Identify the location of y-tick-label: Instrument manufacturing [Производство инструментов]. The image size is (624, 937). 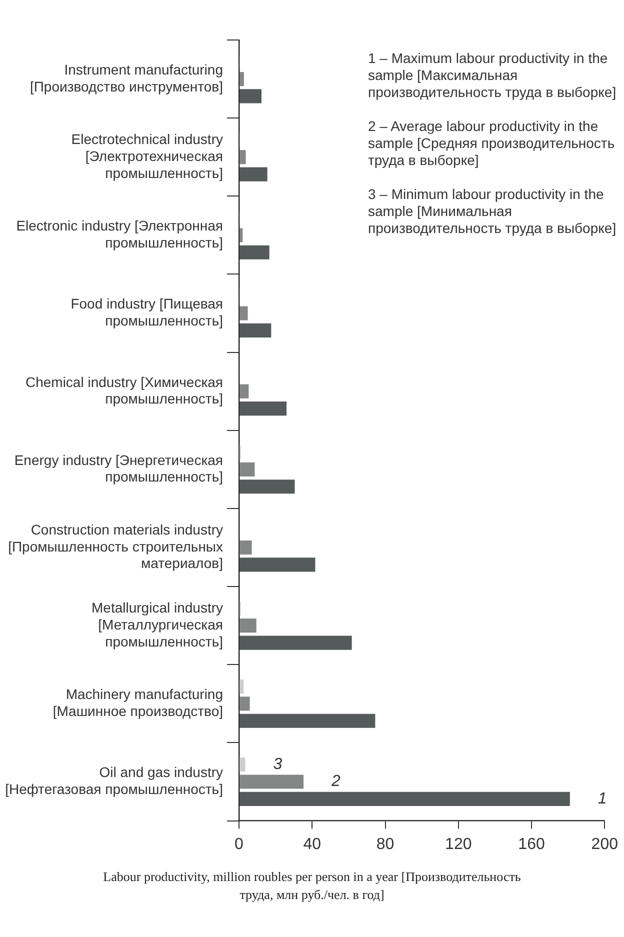
(126, 78).